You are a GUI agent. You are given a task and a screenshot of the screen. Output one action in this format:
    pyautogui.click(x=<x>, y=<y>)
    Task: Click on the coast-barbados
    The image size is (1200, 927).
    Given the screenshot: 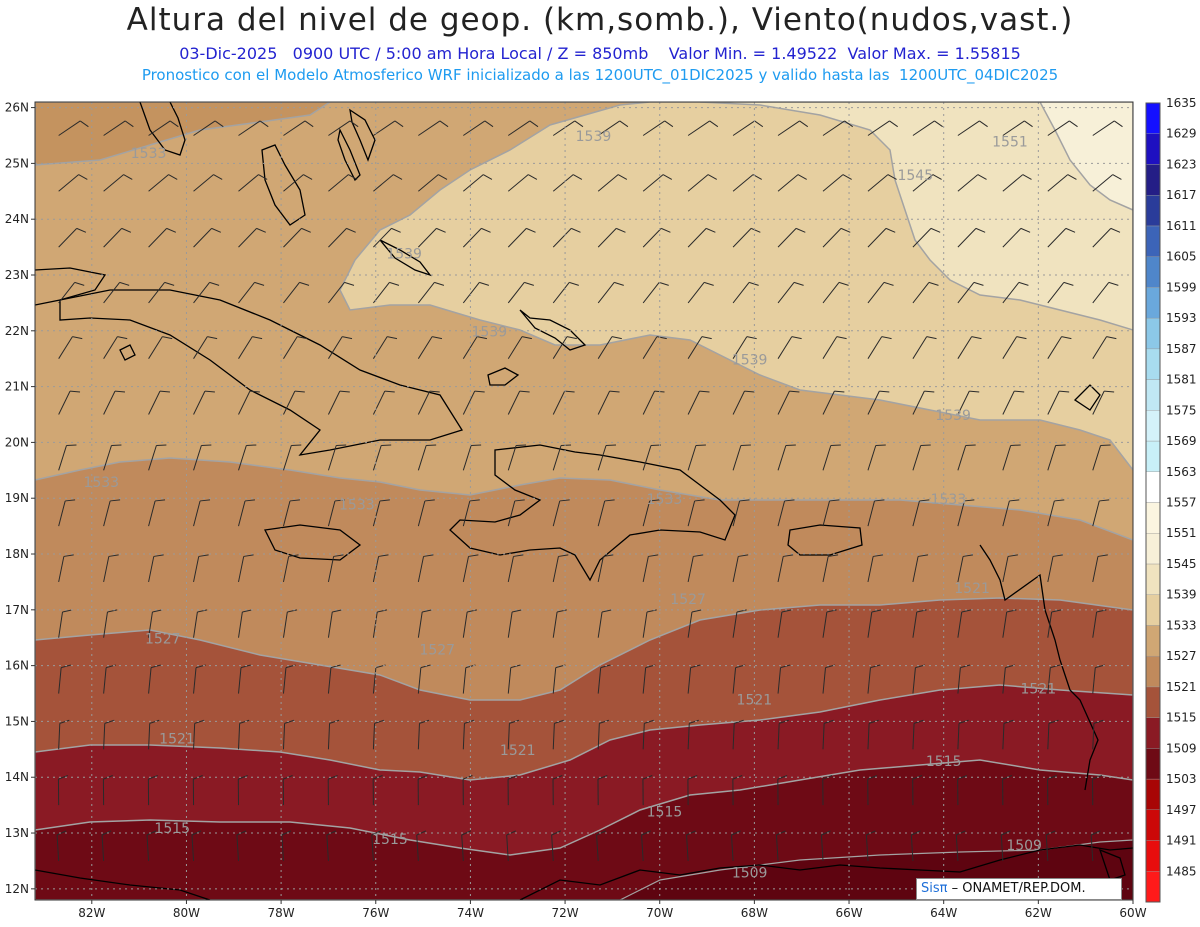 What is the action you would take?
    pyautogui.click(x=1087, y=397)
    